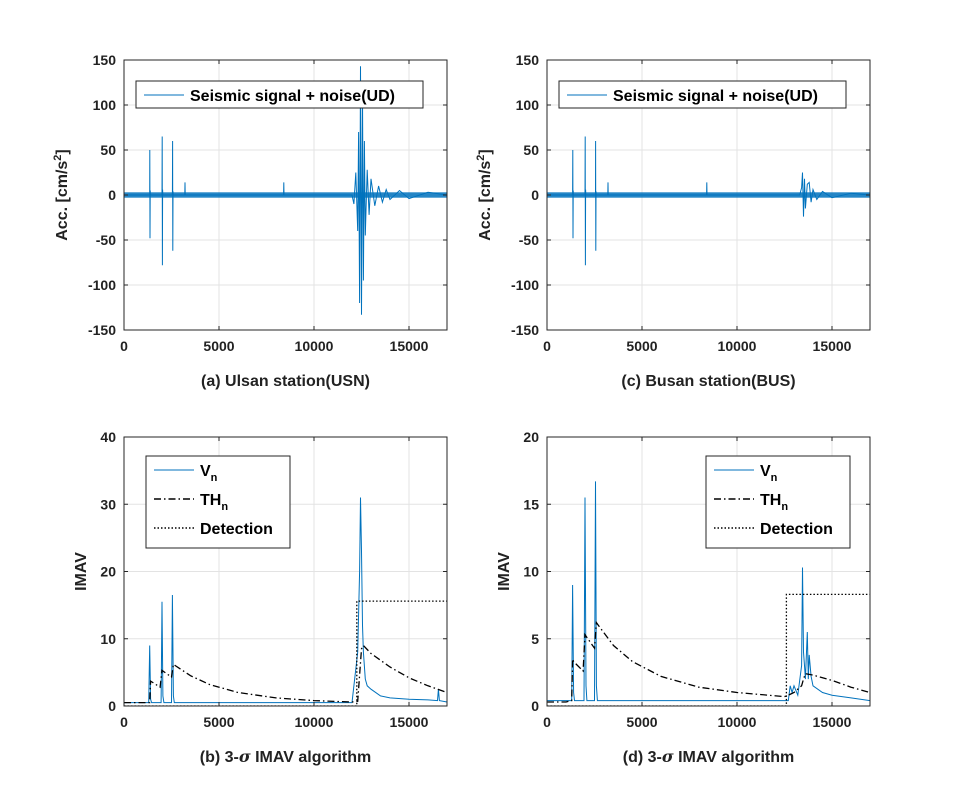  I want to click on x-axis-label: (b) 3-σ IMAV algorithm, so click(286, 756).